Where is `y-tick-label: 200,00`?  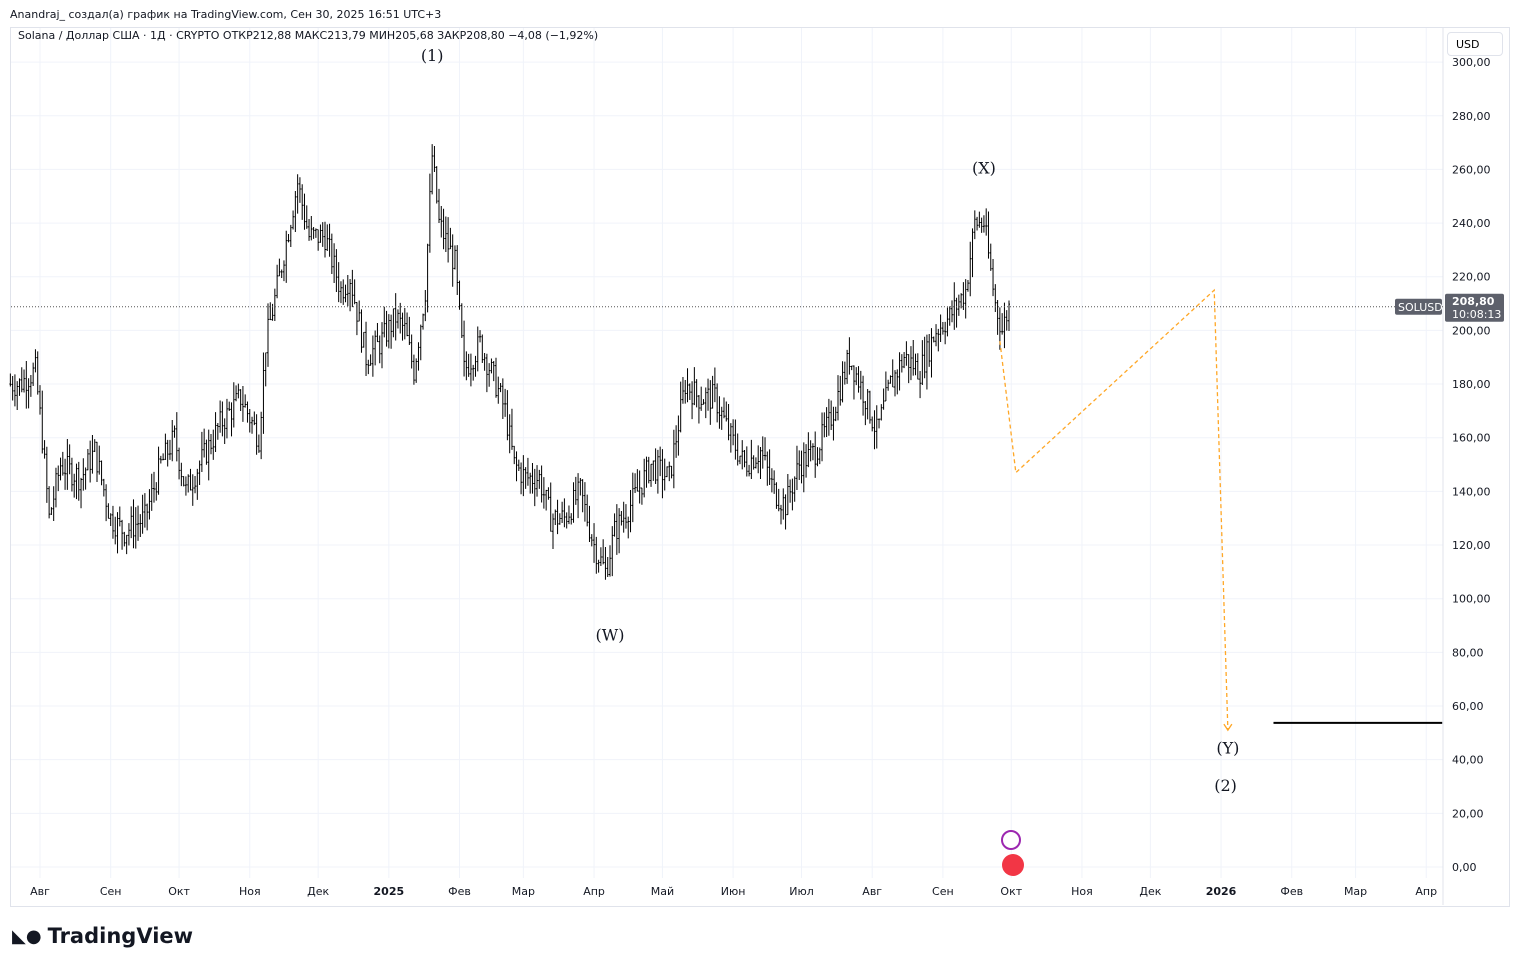 y-tick-label: 200,00 is located at coordinates (1471, 330).